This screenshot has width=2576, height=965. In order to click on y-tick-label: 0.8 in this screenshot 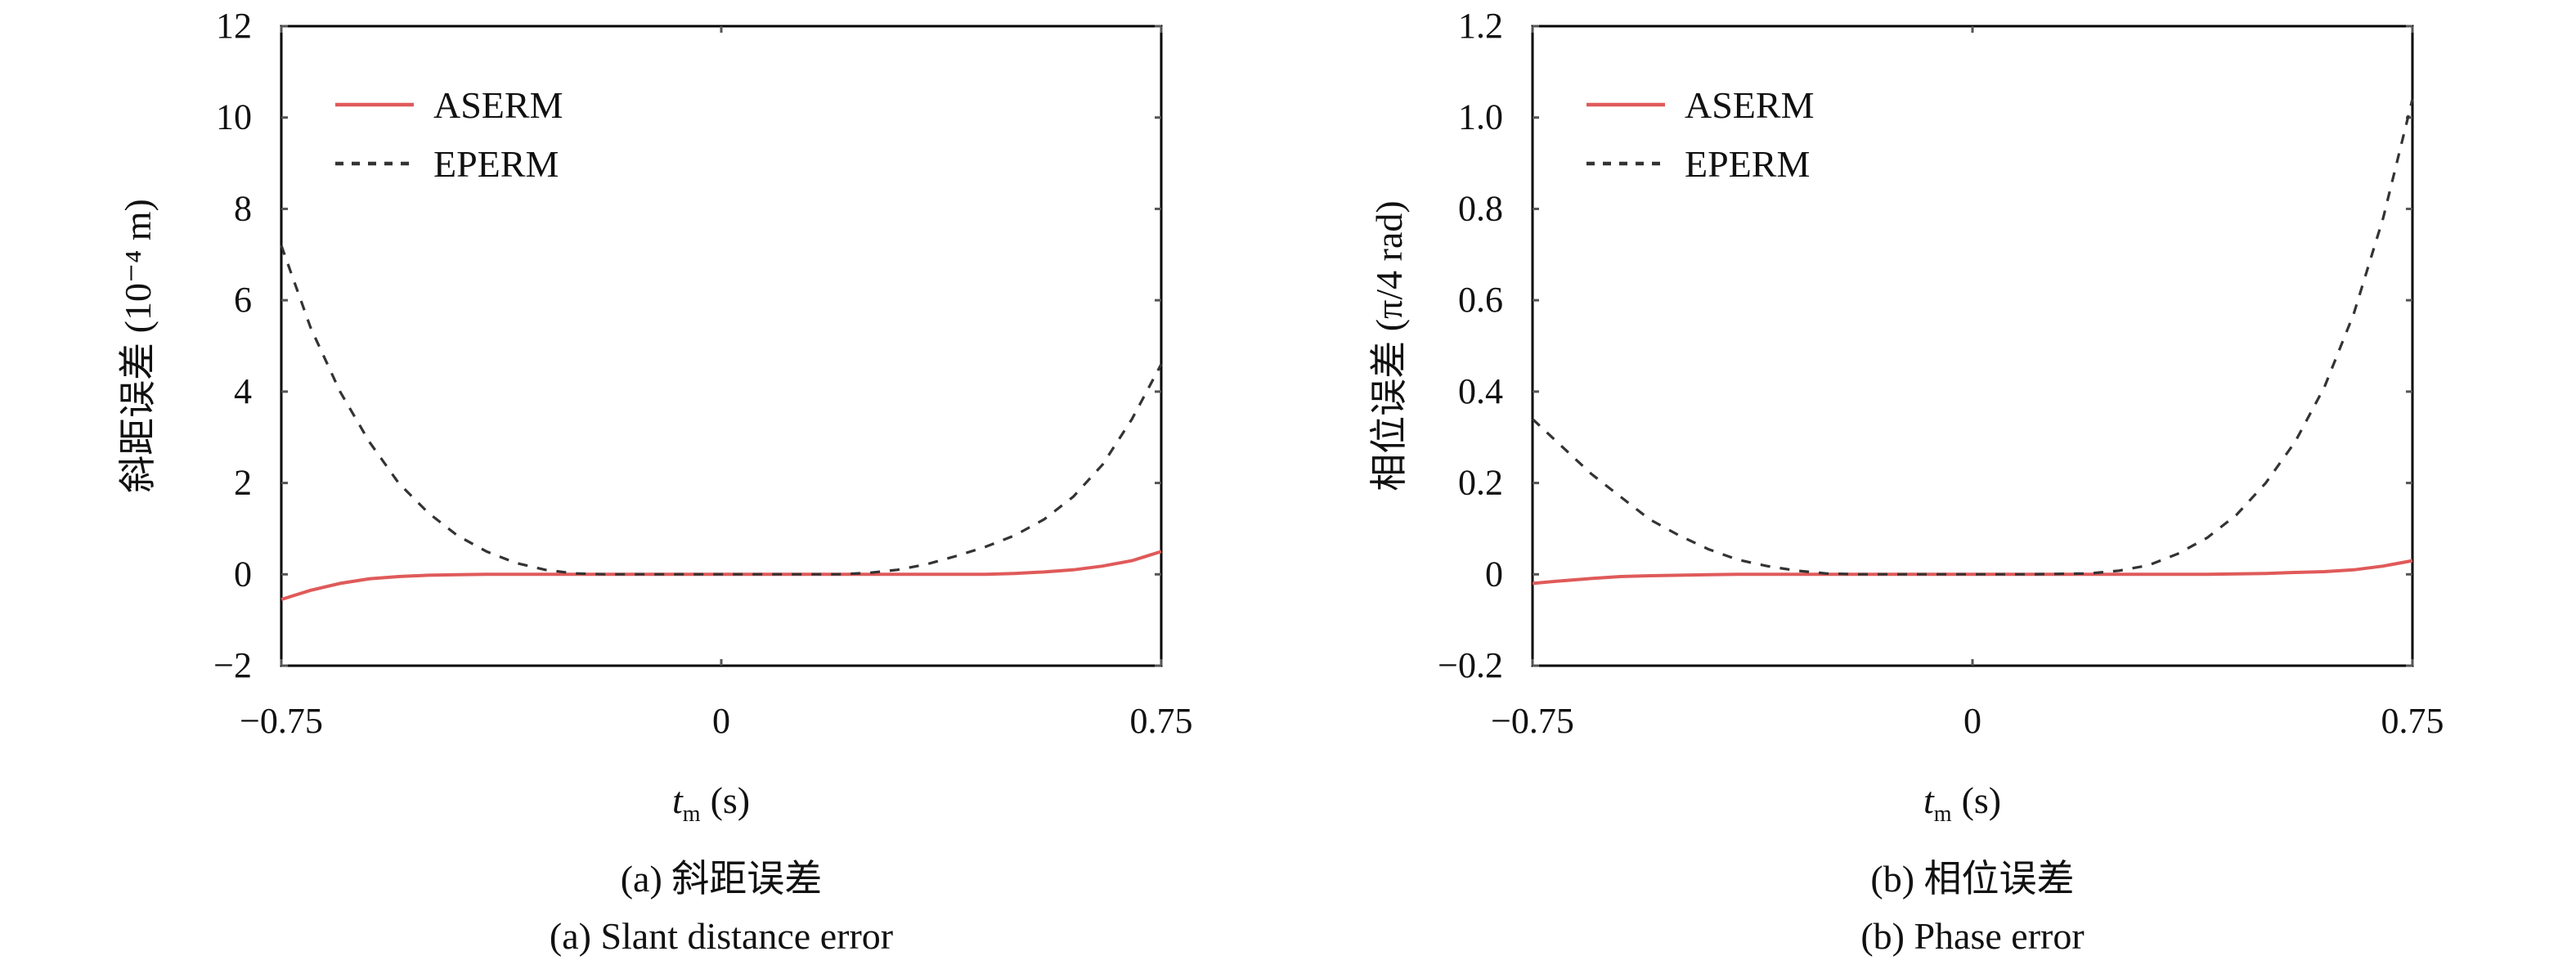, I will do `click(1481, 208)`.